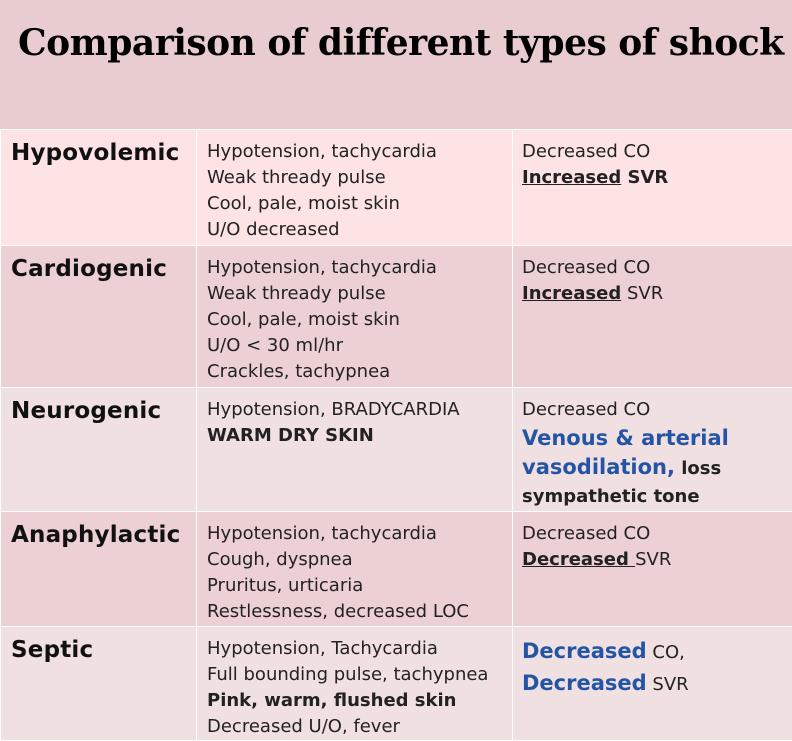  I want to click on symptom-line: U/O decreased, so click(355, 230).